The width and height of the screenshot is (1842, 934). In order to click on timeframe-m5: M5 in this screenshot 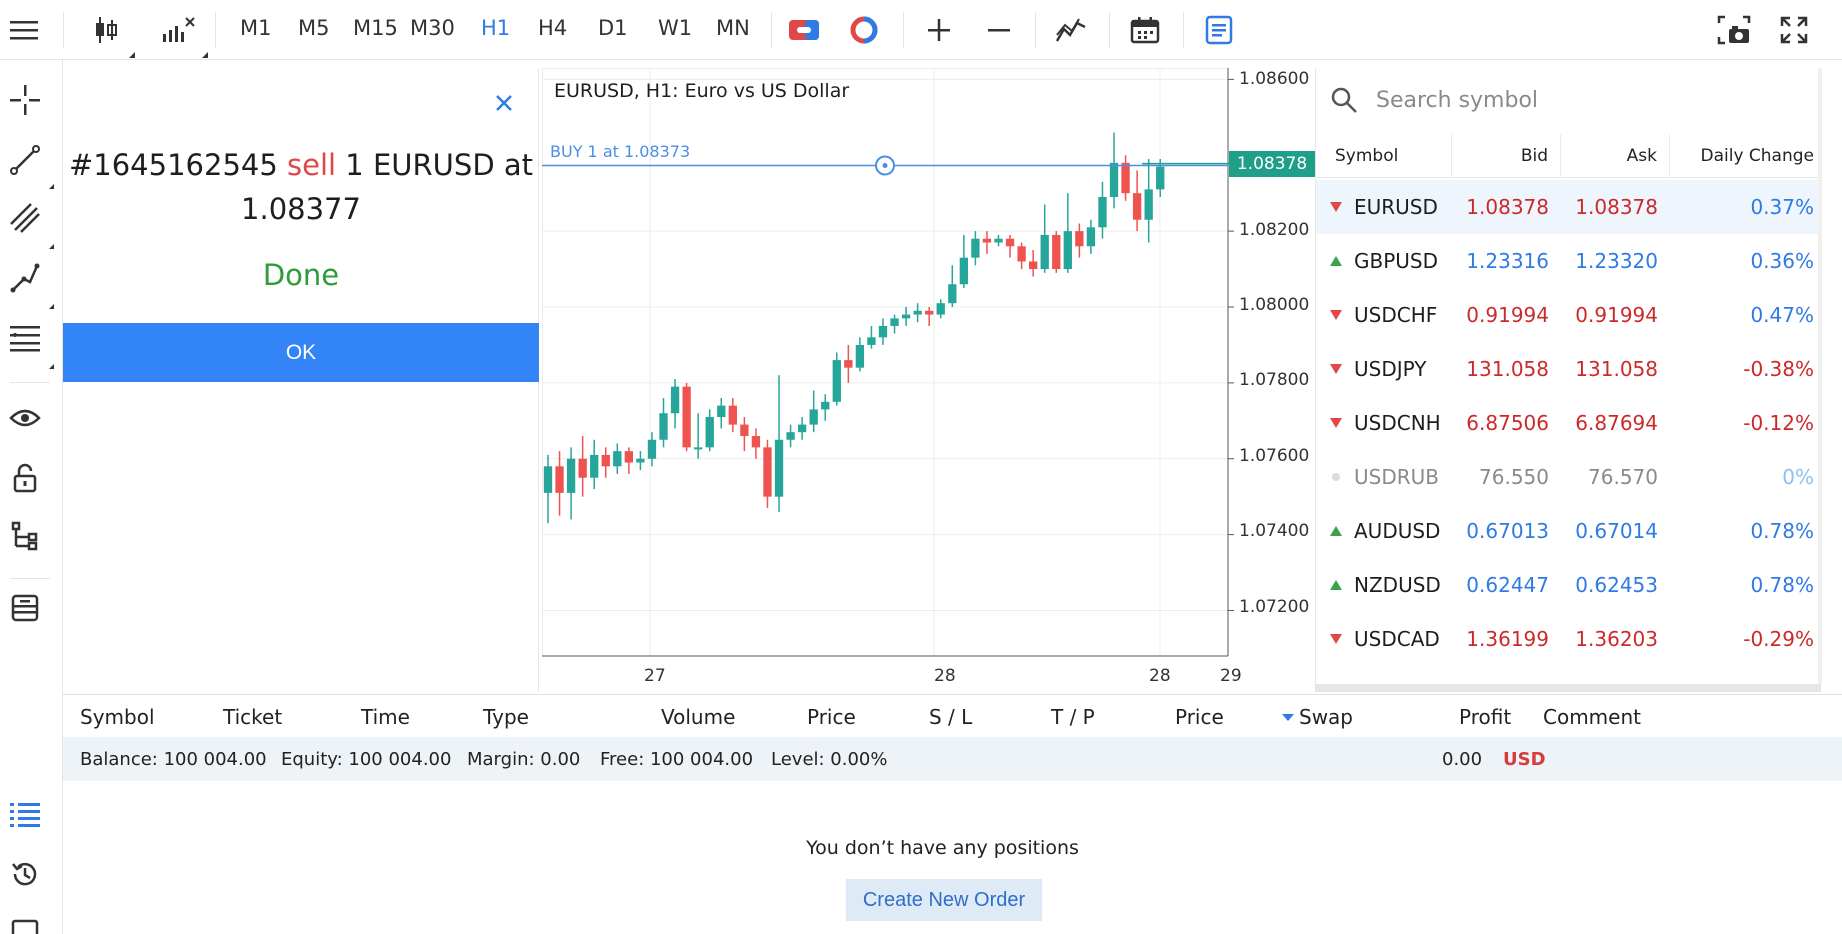, I will do `click(314, 28)`.